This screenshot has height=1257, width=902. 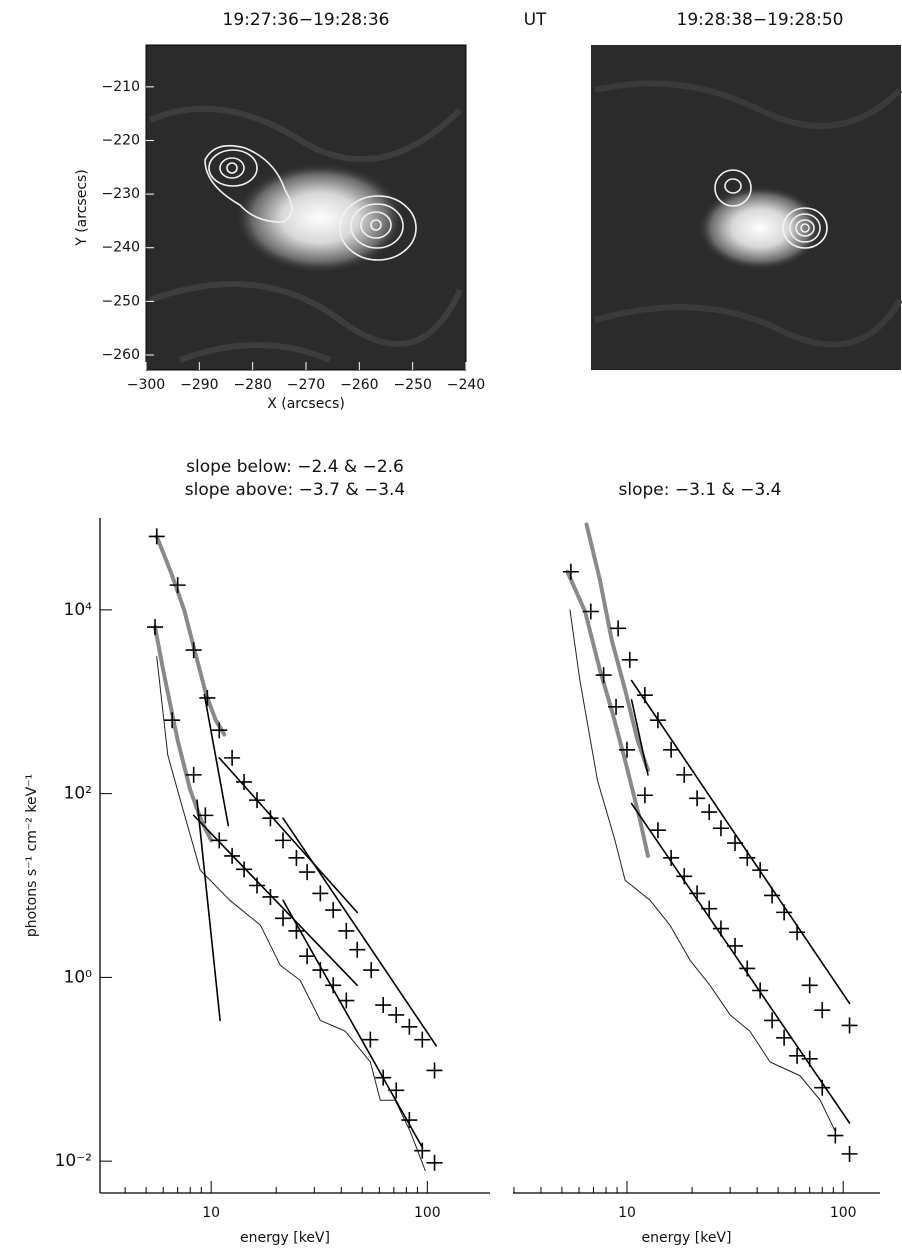 What do you see at coordinates (78, 610) in the screenshot?
I see `y-tick-label: 10⁴` at bounding box center [78, 610].